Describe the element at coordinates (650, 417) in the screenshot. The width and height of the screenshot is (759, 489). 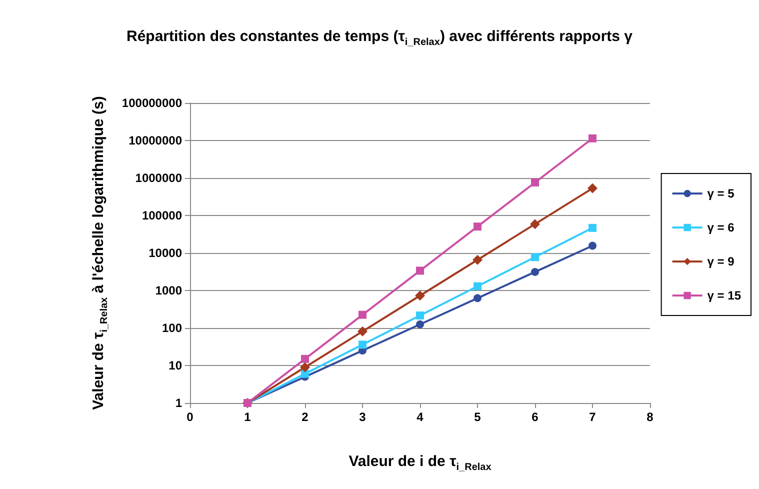
I see `x-tick-label: 8` at that location.